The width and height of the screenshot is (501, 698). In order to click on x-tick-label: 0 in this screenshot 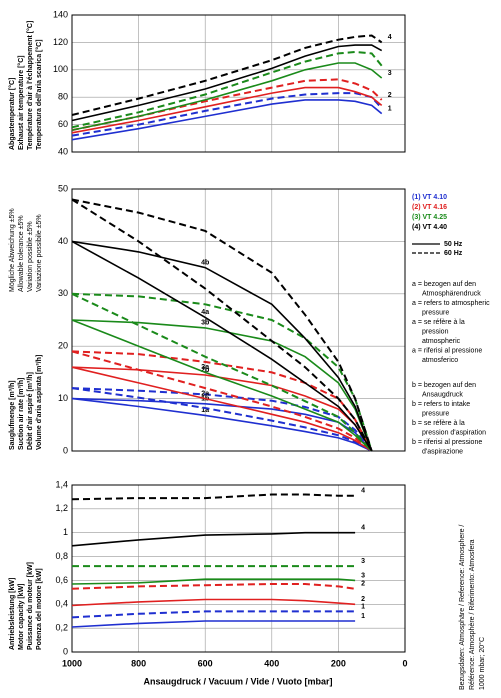, I will do `click(404, 663)`.